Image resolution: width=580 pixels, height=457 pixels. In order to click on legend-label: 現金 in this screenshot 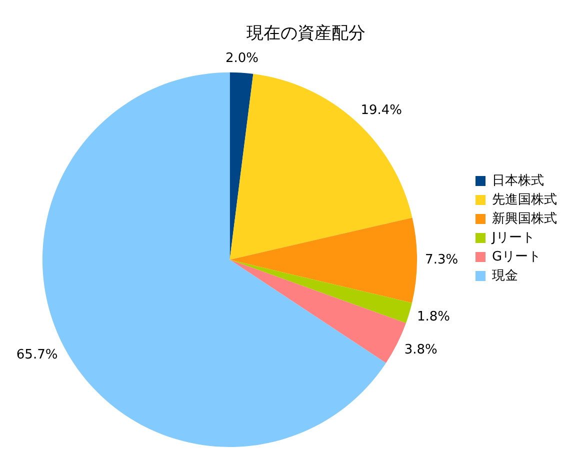, I will do `click(505, 276)`.